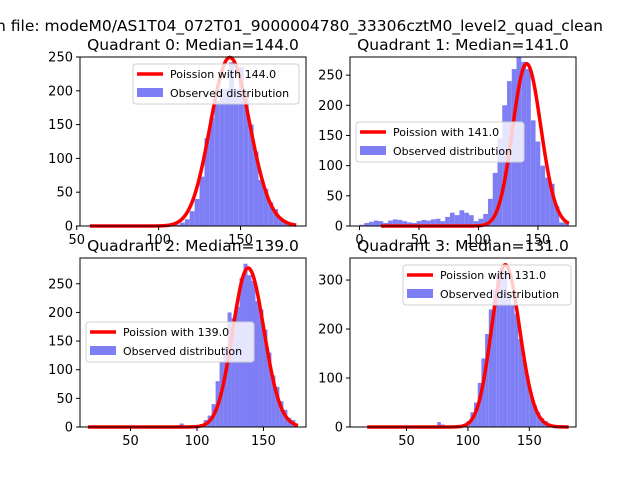 This screenshot has width=640, height=480. Describe the element at coordinates (493, 275) in the screenshot. I see `quadrant-3-legend-curve-label: Poission with 131.0` at that location.